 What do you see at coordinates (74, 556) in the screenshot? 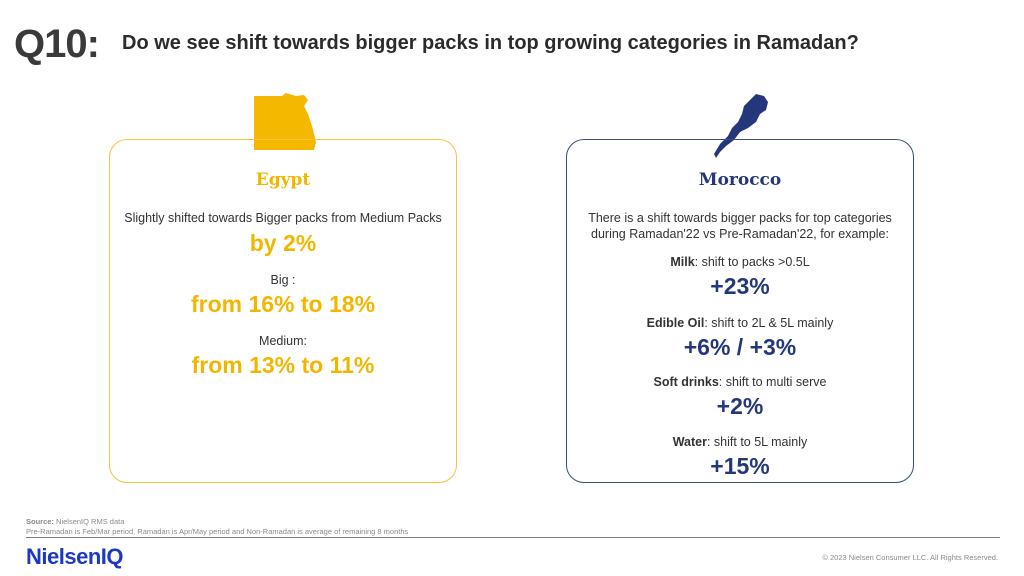
I see `nielseniq-logo: NielsenIQ` at bounding box center [74, 556].